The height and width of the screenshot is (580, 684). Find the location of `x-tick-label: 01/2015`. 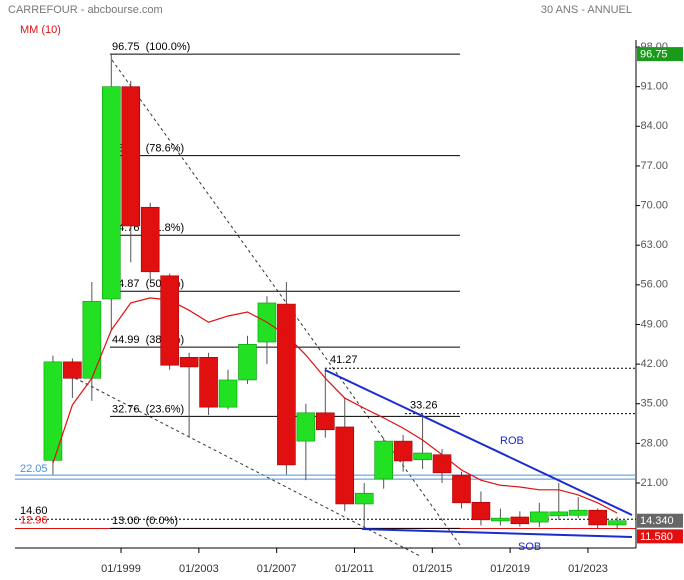

x-tick-label: 01/2015 is located at coordinates (432, 569).